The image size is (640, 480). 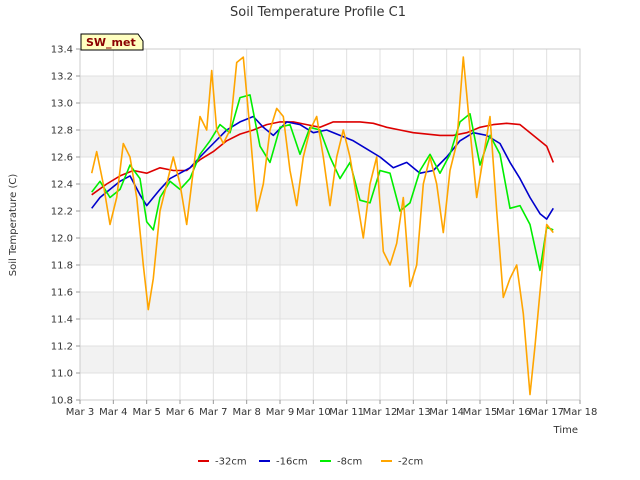 What do you see at coordinates (62, 50) in the screenshot?
I see `y-tick-label: 13.4` at bounding box center [62, 50].